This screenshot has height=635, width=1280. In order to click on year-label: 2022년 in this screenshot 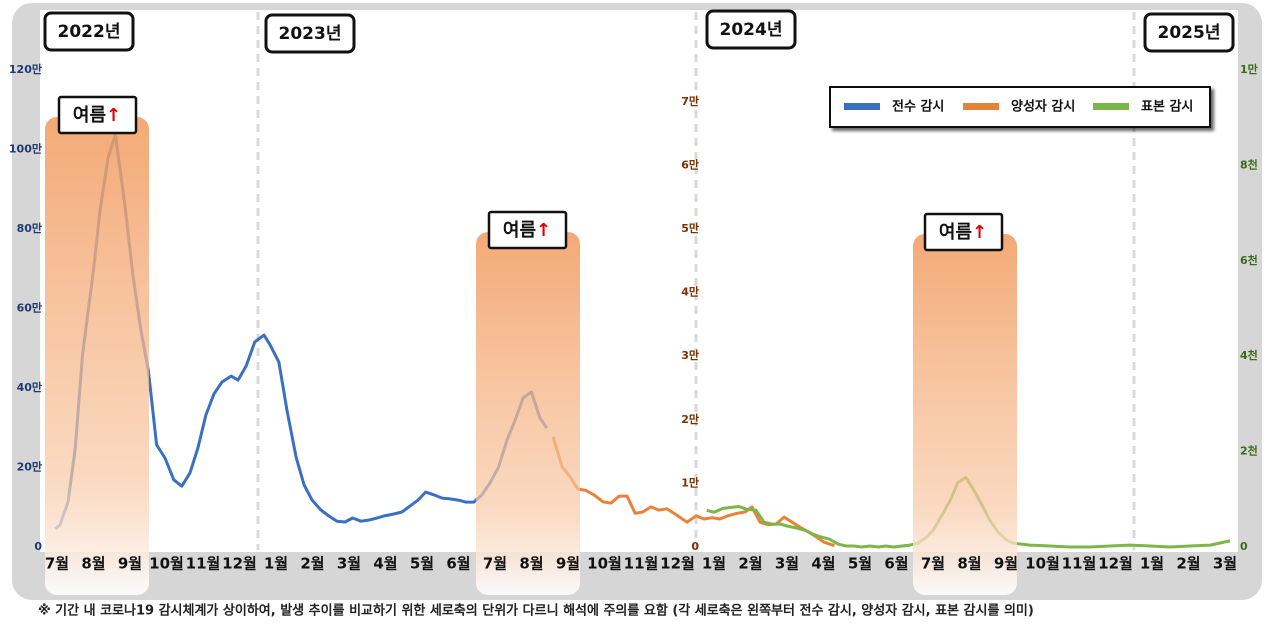, I will do `click(89, 32)`.